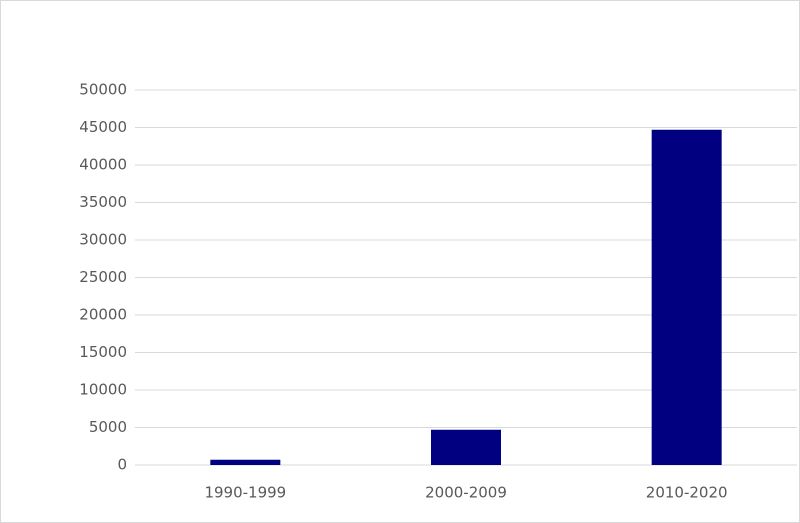 This screenshot has height=523, width=800. Describe the element at coordinates (103, 165) in the screenshot. I see `y-tick-label: 40000` at that location.